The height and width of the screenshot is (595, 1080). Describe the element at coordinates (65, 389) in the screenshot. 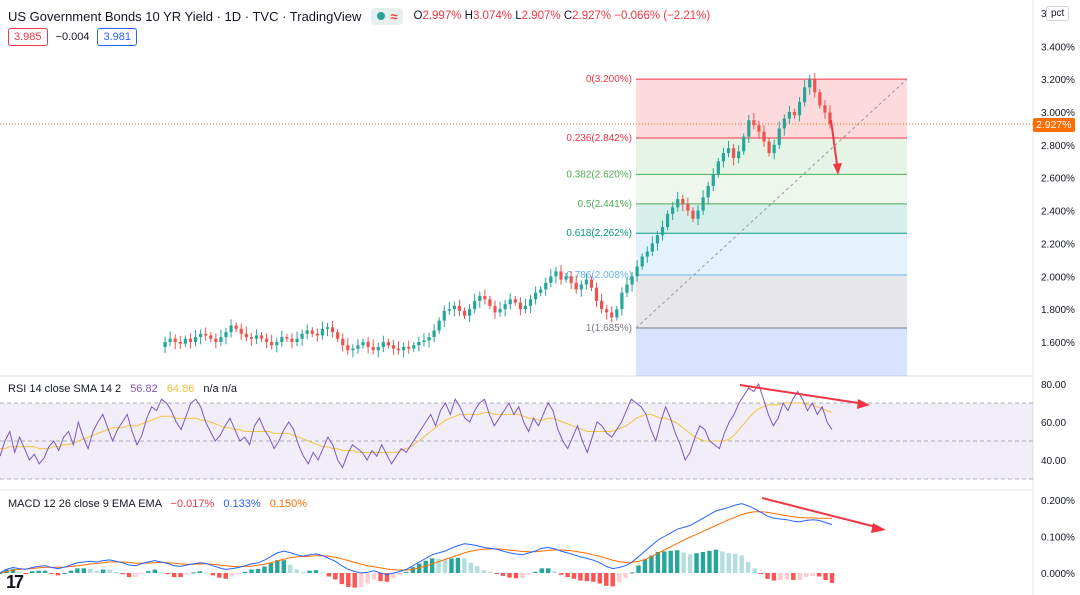

I see `rsi-legend-name: RSI 14 close SMA 14 2` at that location.